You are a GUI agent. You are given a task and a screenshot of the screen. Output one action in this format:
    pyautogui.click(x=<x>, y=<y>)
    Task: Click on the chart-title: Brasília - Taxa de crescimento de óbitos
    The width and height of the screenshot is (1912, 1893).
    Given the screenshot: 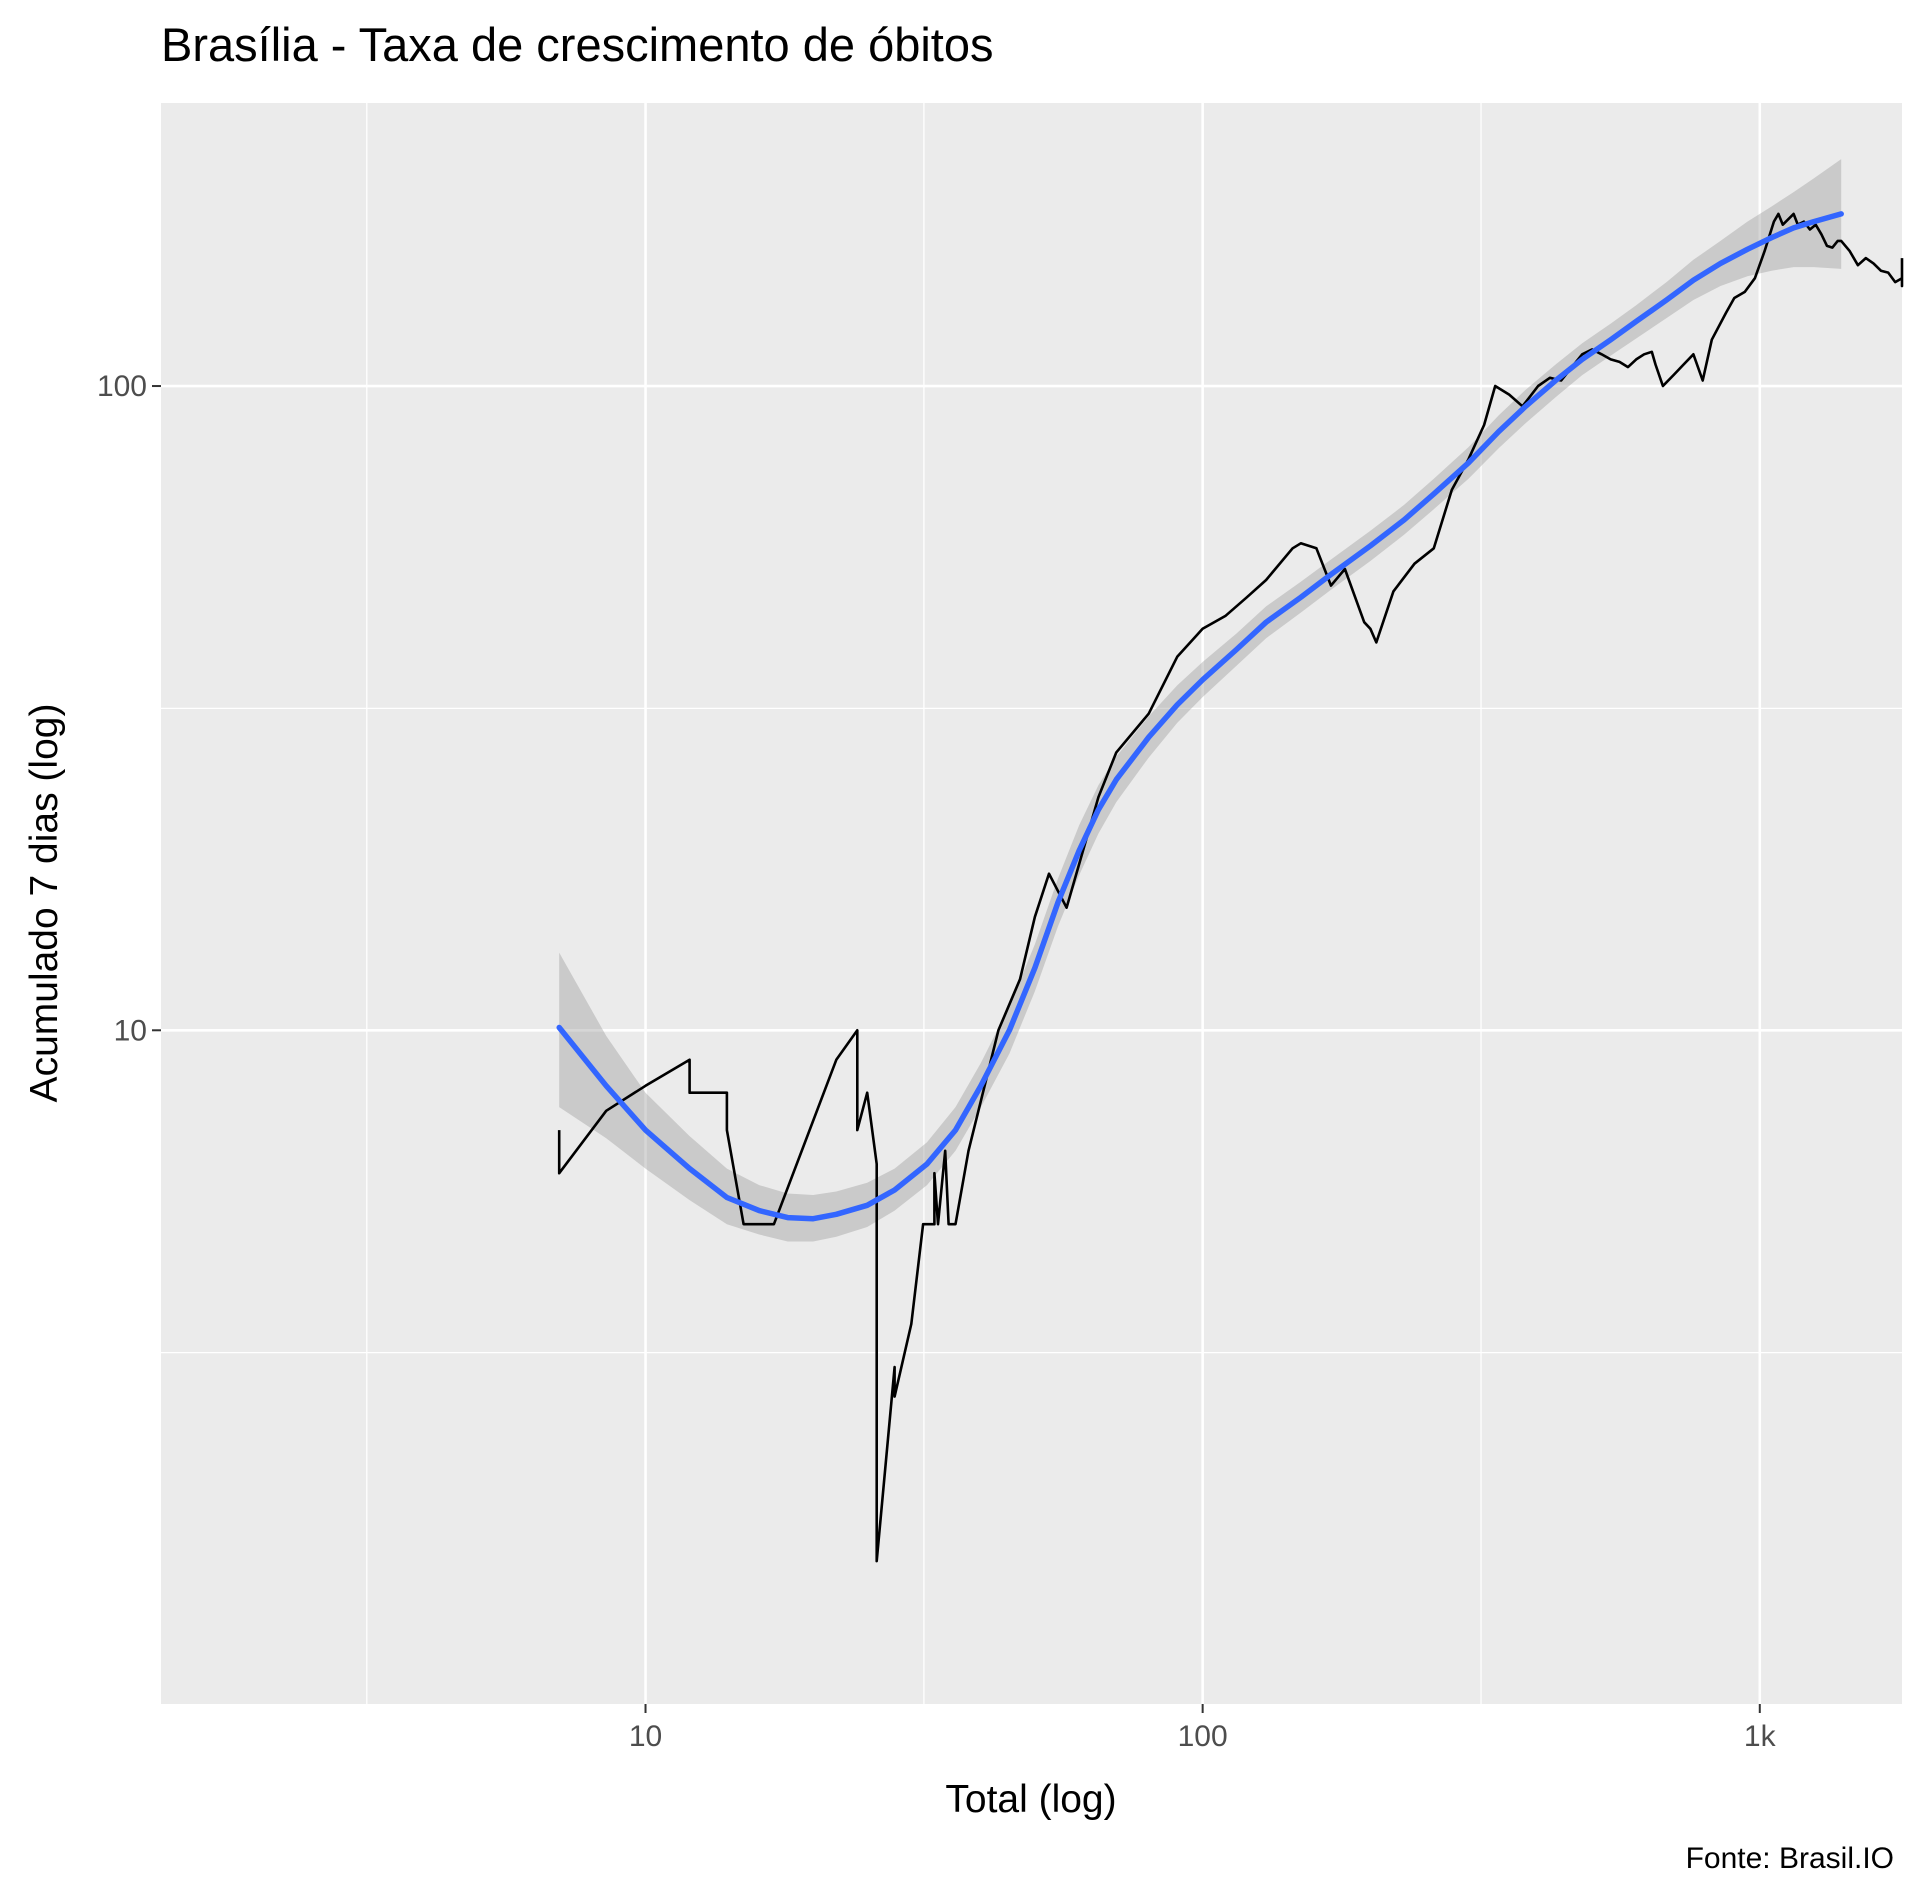 What is the action you would take?
    pyautogui.click(x=577, y=44)
    